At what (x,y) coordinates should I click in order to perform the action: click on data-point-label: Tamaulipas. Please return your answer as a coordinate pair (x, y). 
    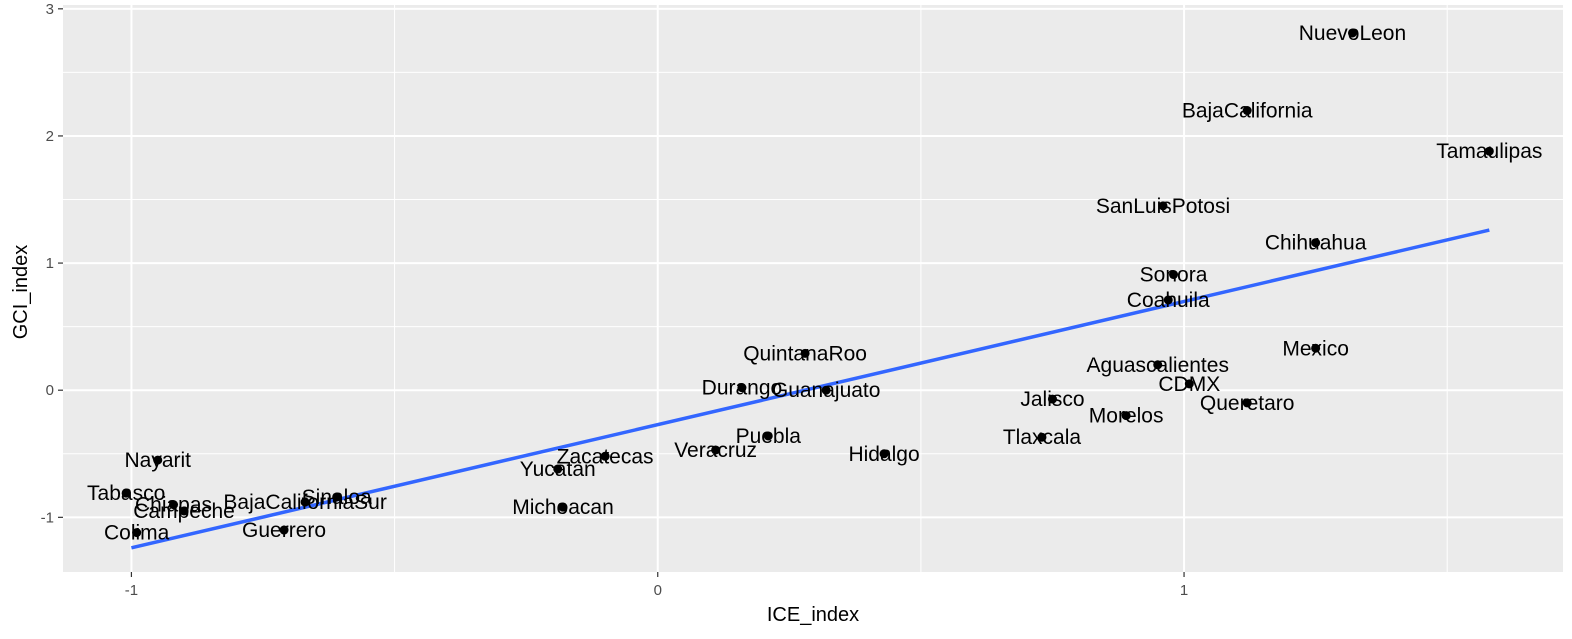
    Looking at the image, I should click on (1489, 151).